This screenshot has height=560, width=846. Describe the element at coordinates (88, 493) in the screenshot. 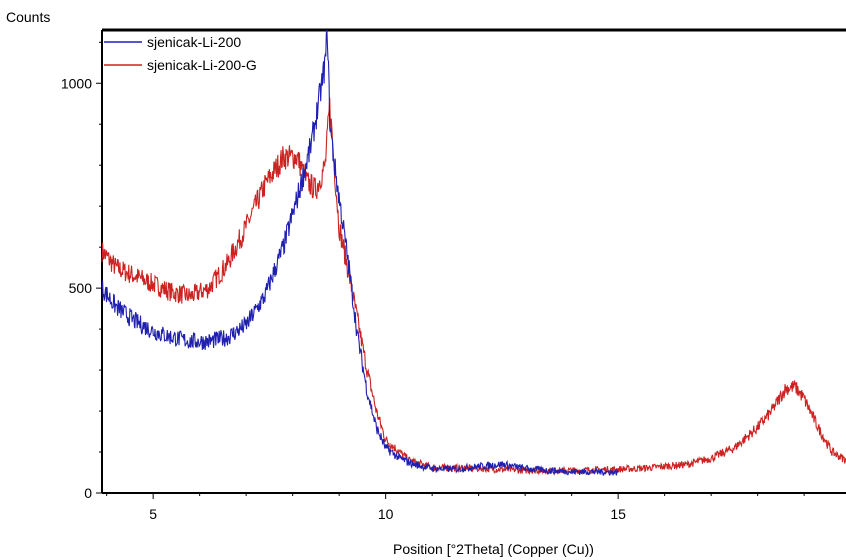

I see `y-tick-label: 0` at that location.